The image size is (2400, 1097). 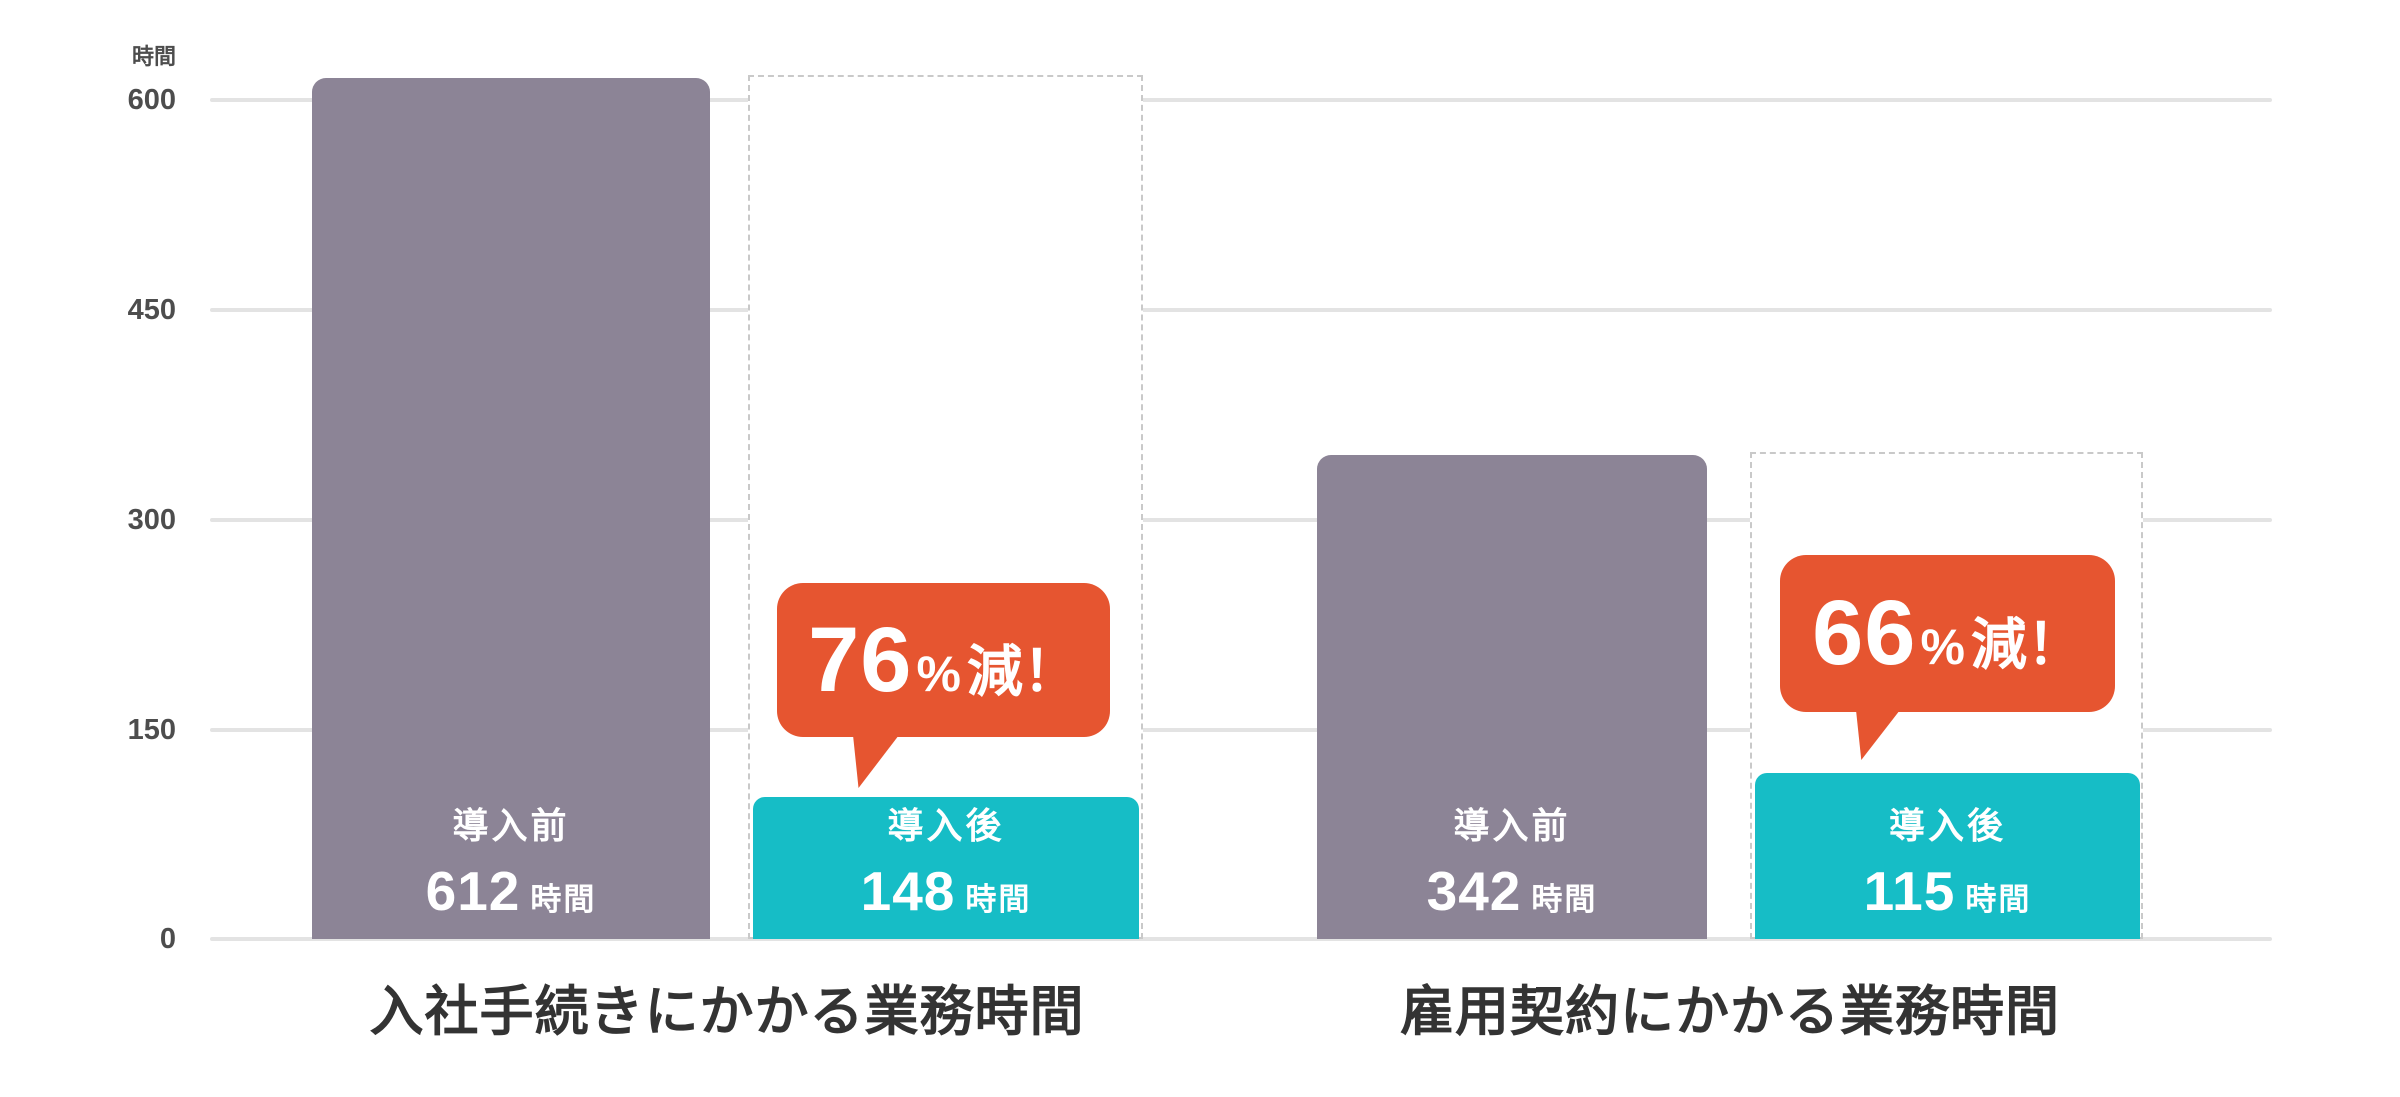 I want to click on before-level-outline-group1, so click(x=945, y=507).